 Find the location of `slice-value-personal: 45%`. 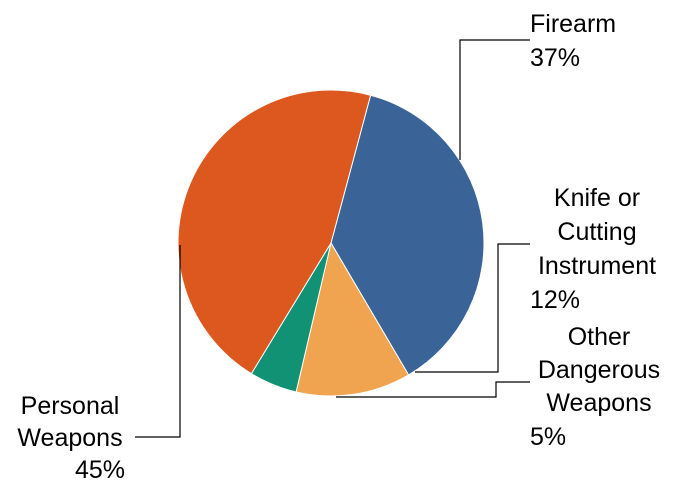

slice-value-personal: 45% is located at coordinates (100, 470).